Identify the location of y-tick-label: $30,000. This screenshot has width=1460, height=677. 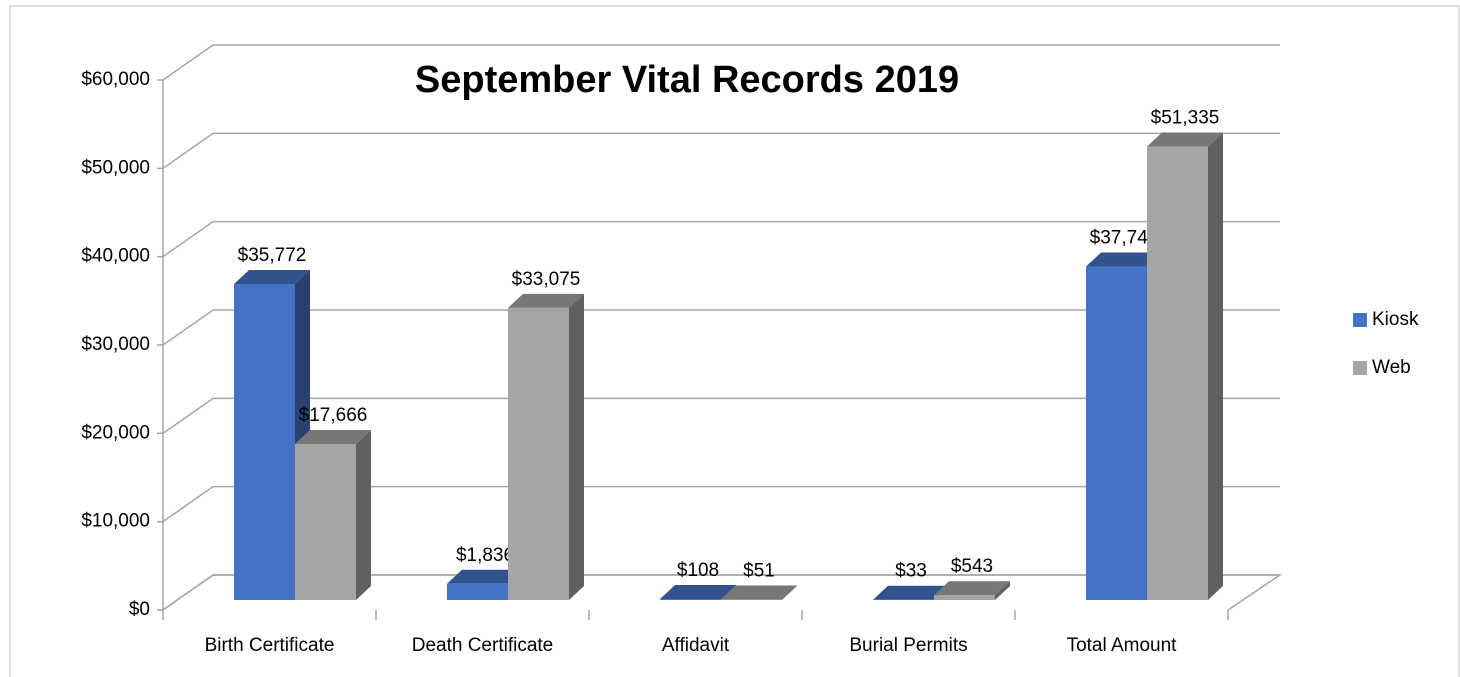
(115, 344).